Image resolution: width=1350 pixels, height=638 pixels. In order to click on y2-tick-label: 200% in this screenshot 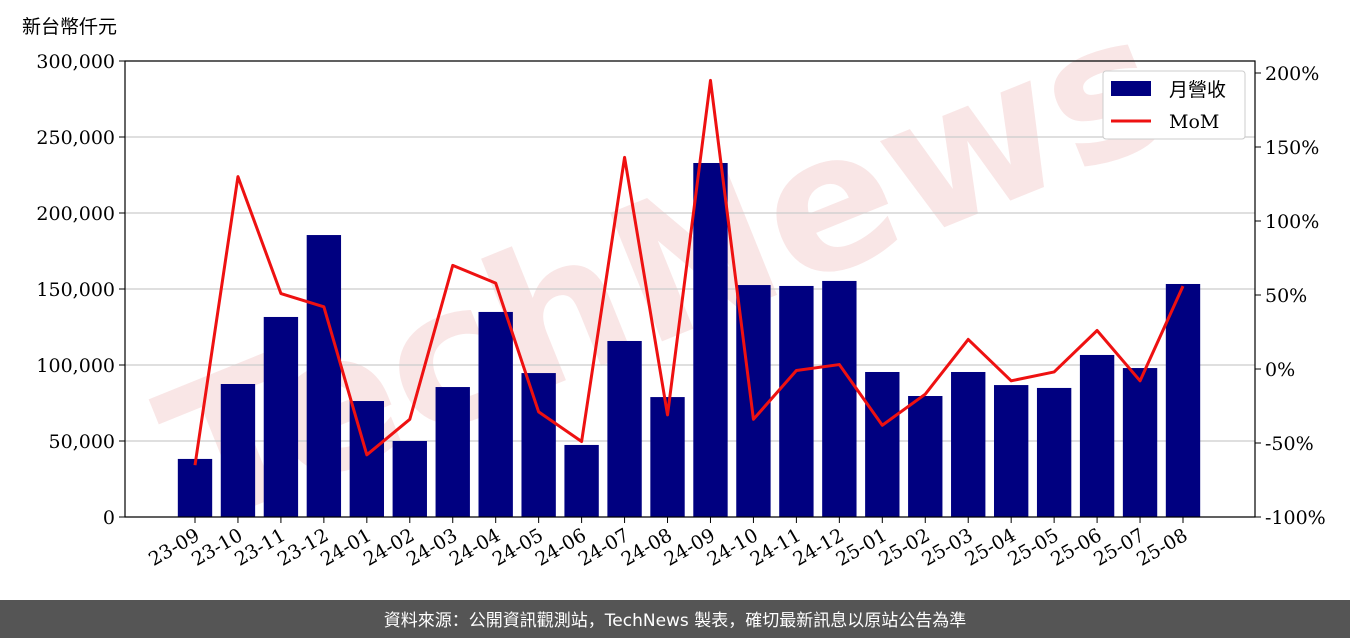, I will do `click(1292, 74)`.